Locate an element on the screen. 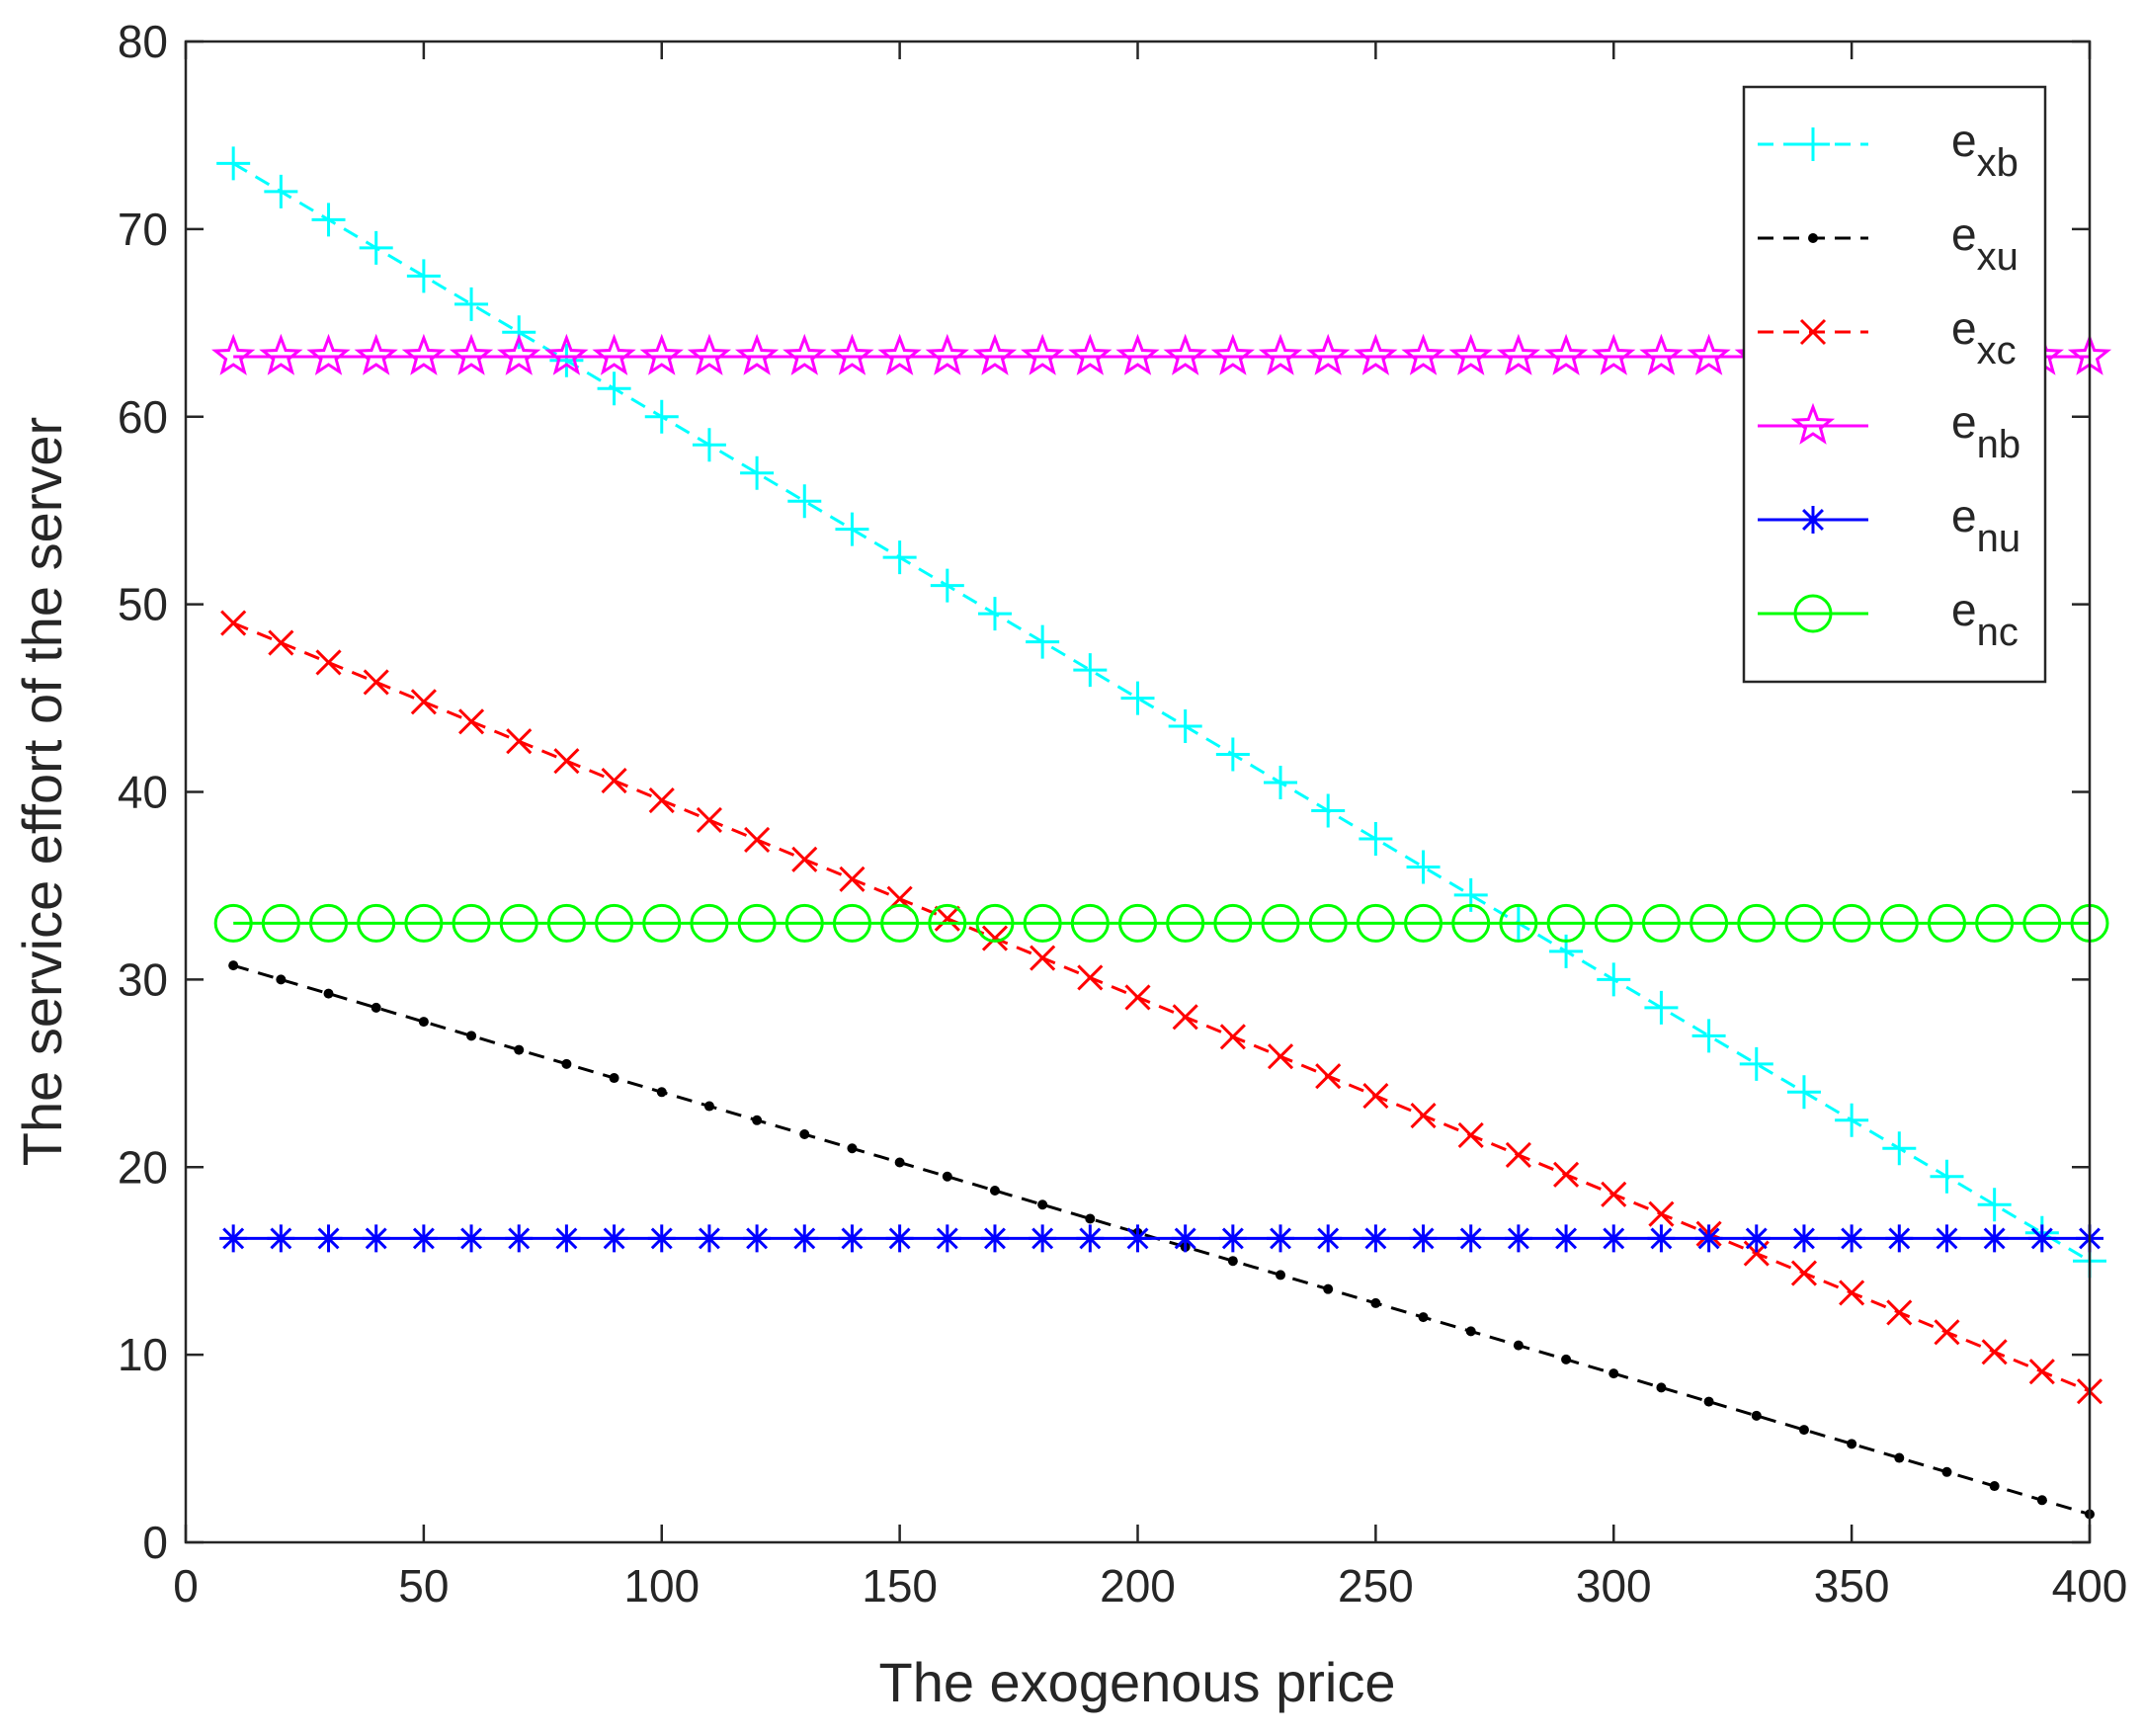  series-nu is located at coordinates (1161, 1238).